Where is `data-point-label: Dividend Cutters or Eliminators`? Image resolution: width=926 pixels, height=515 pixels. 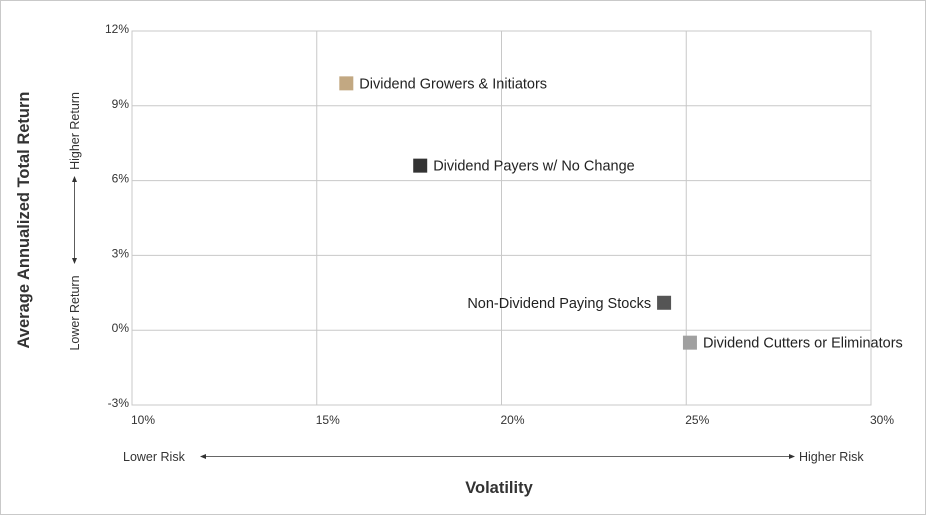 data-point-label: Dividend Cutters or Eliminators is located at coordinates (803, 344).